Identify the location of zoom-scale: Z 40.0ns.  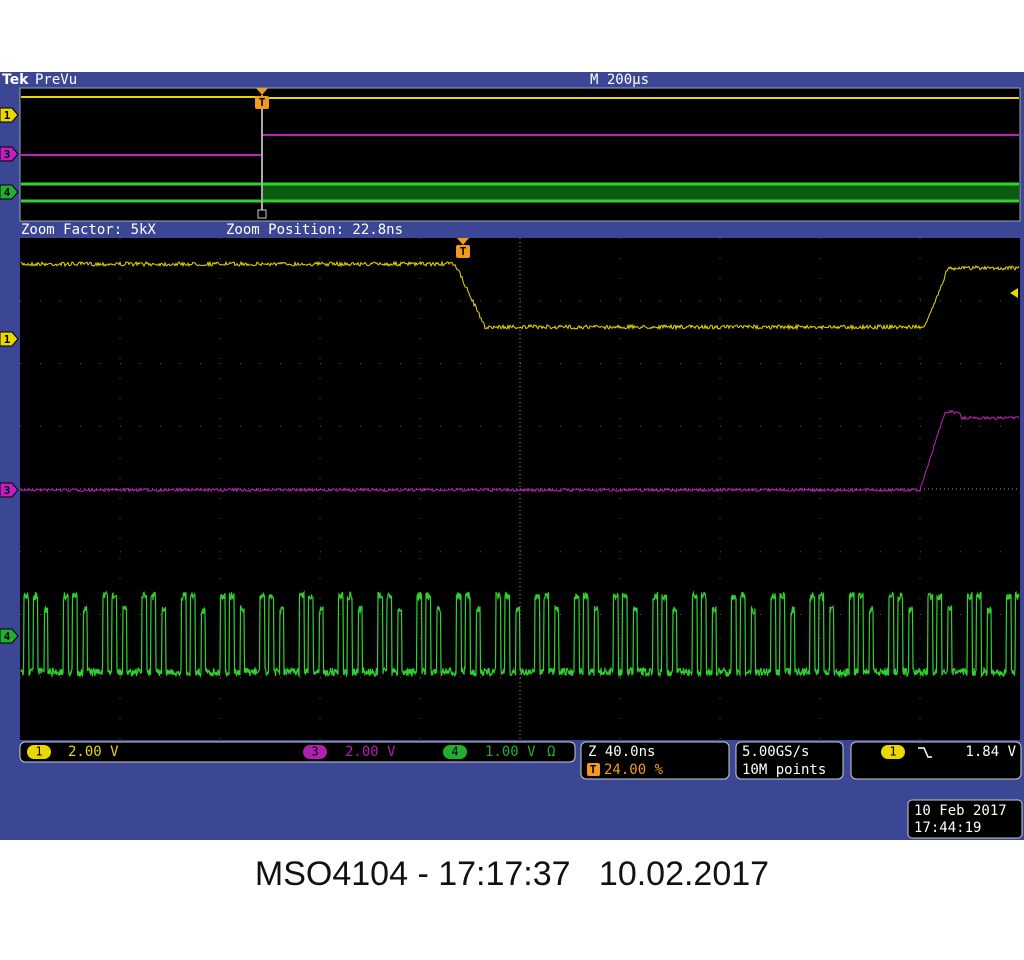
(621, 752).